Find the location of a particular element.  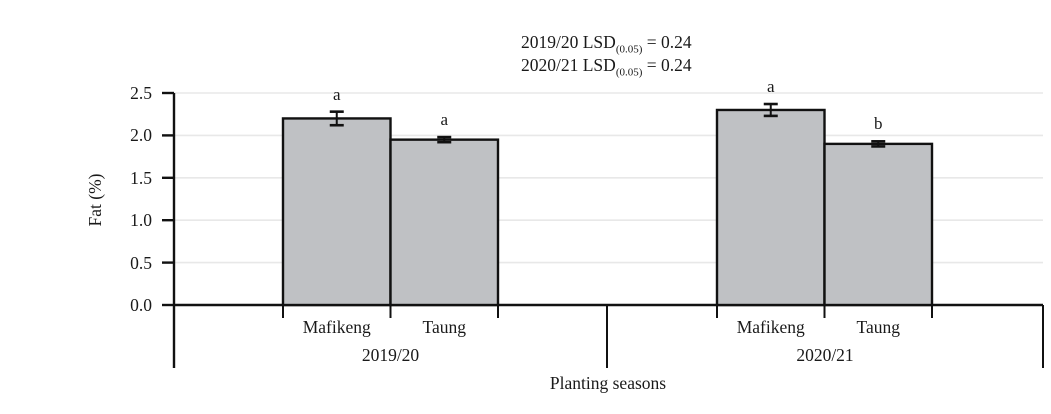

season-group-label: 2020/21 is located at coordinates (825, 355).